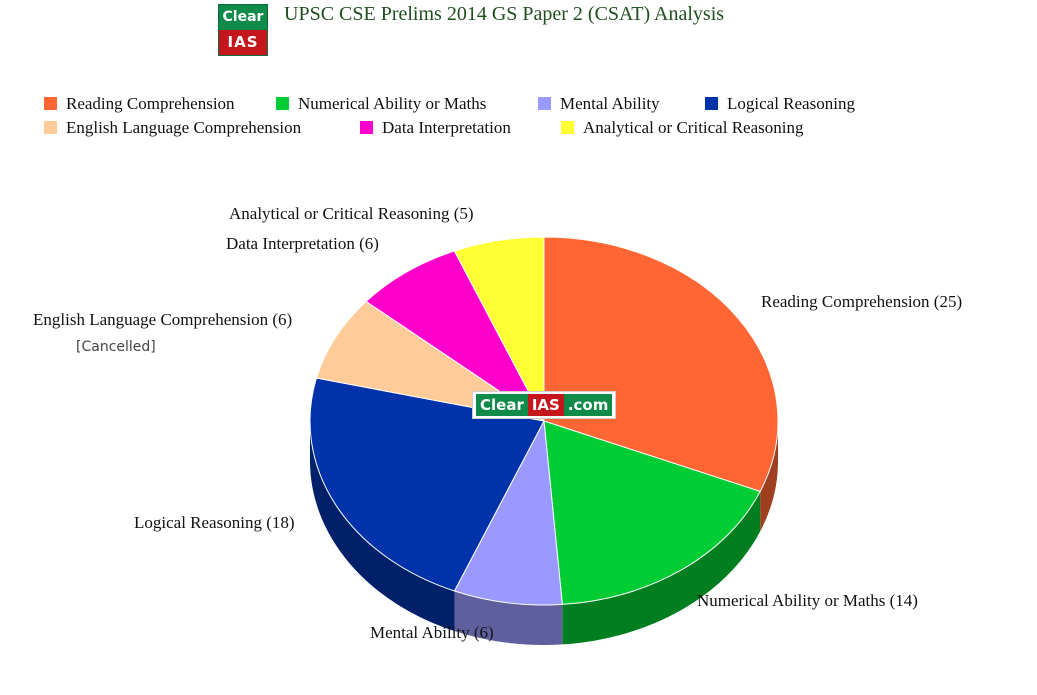 The width and height of the screenshot is (1037, 695). What do you see at coordinates (502, 405) in the screenshot?
I see `watermark-clear: Clear` at bounding box center [502, 405].